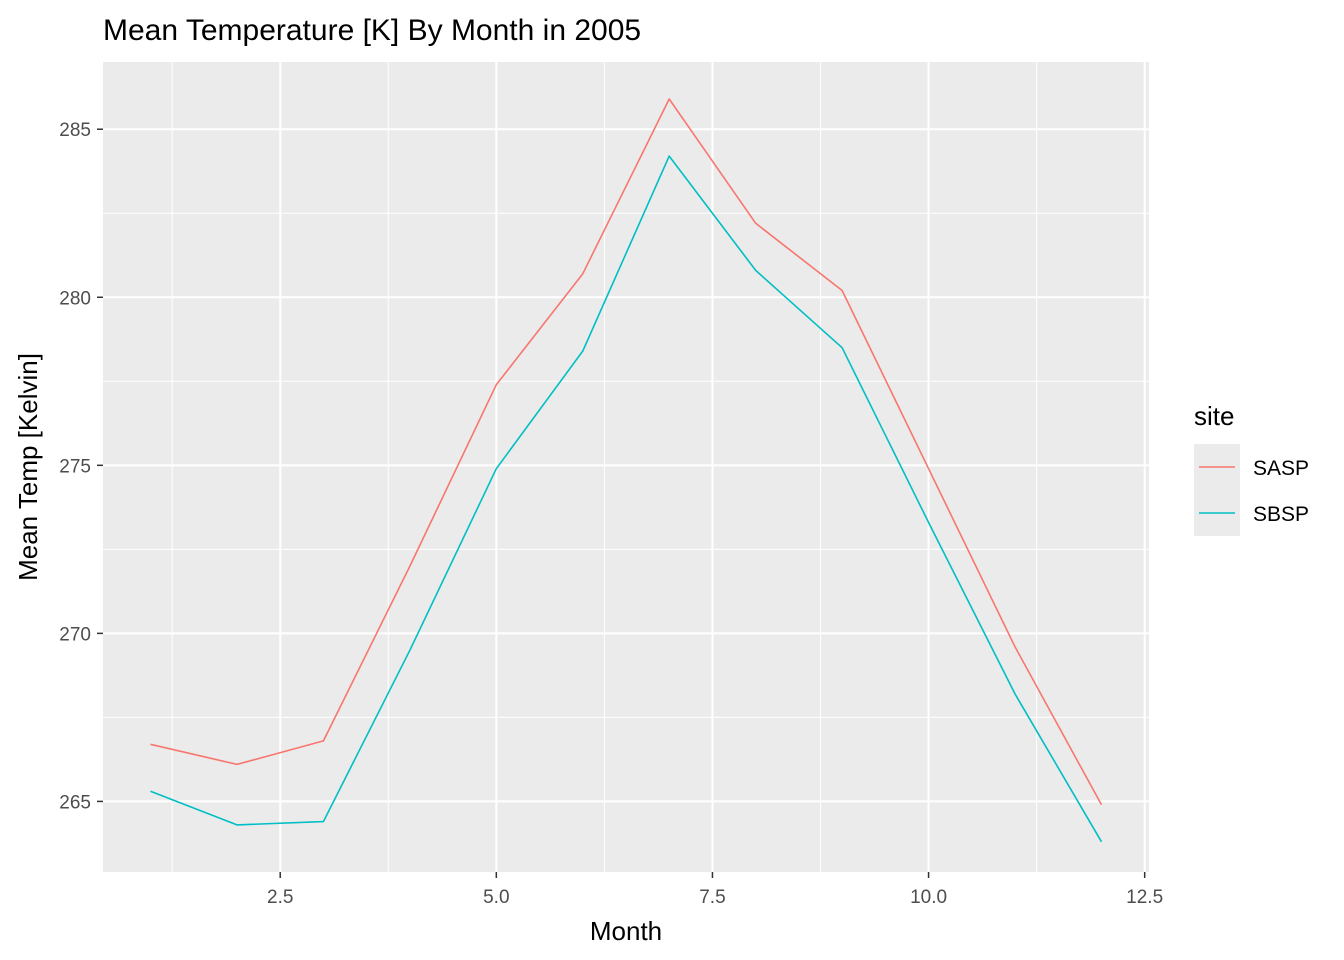 Image resolution: width=1344 pixels, height=960 pixels. I want to click on chart-title: Mean Temperature [K] By Month in 2005, so click(372, 30).